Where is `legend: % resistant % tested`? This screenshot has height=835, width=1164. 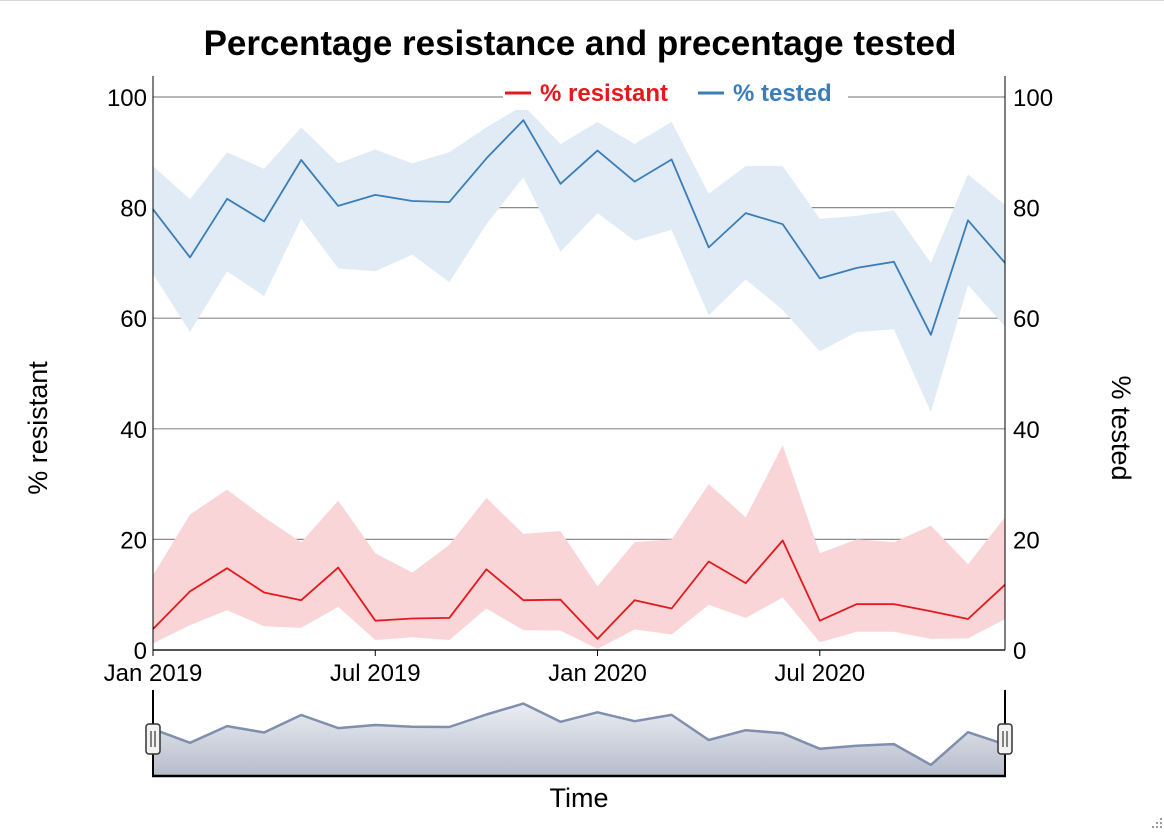
legend: % resistant % tested is located at coordinates (675, 94).